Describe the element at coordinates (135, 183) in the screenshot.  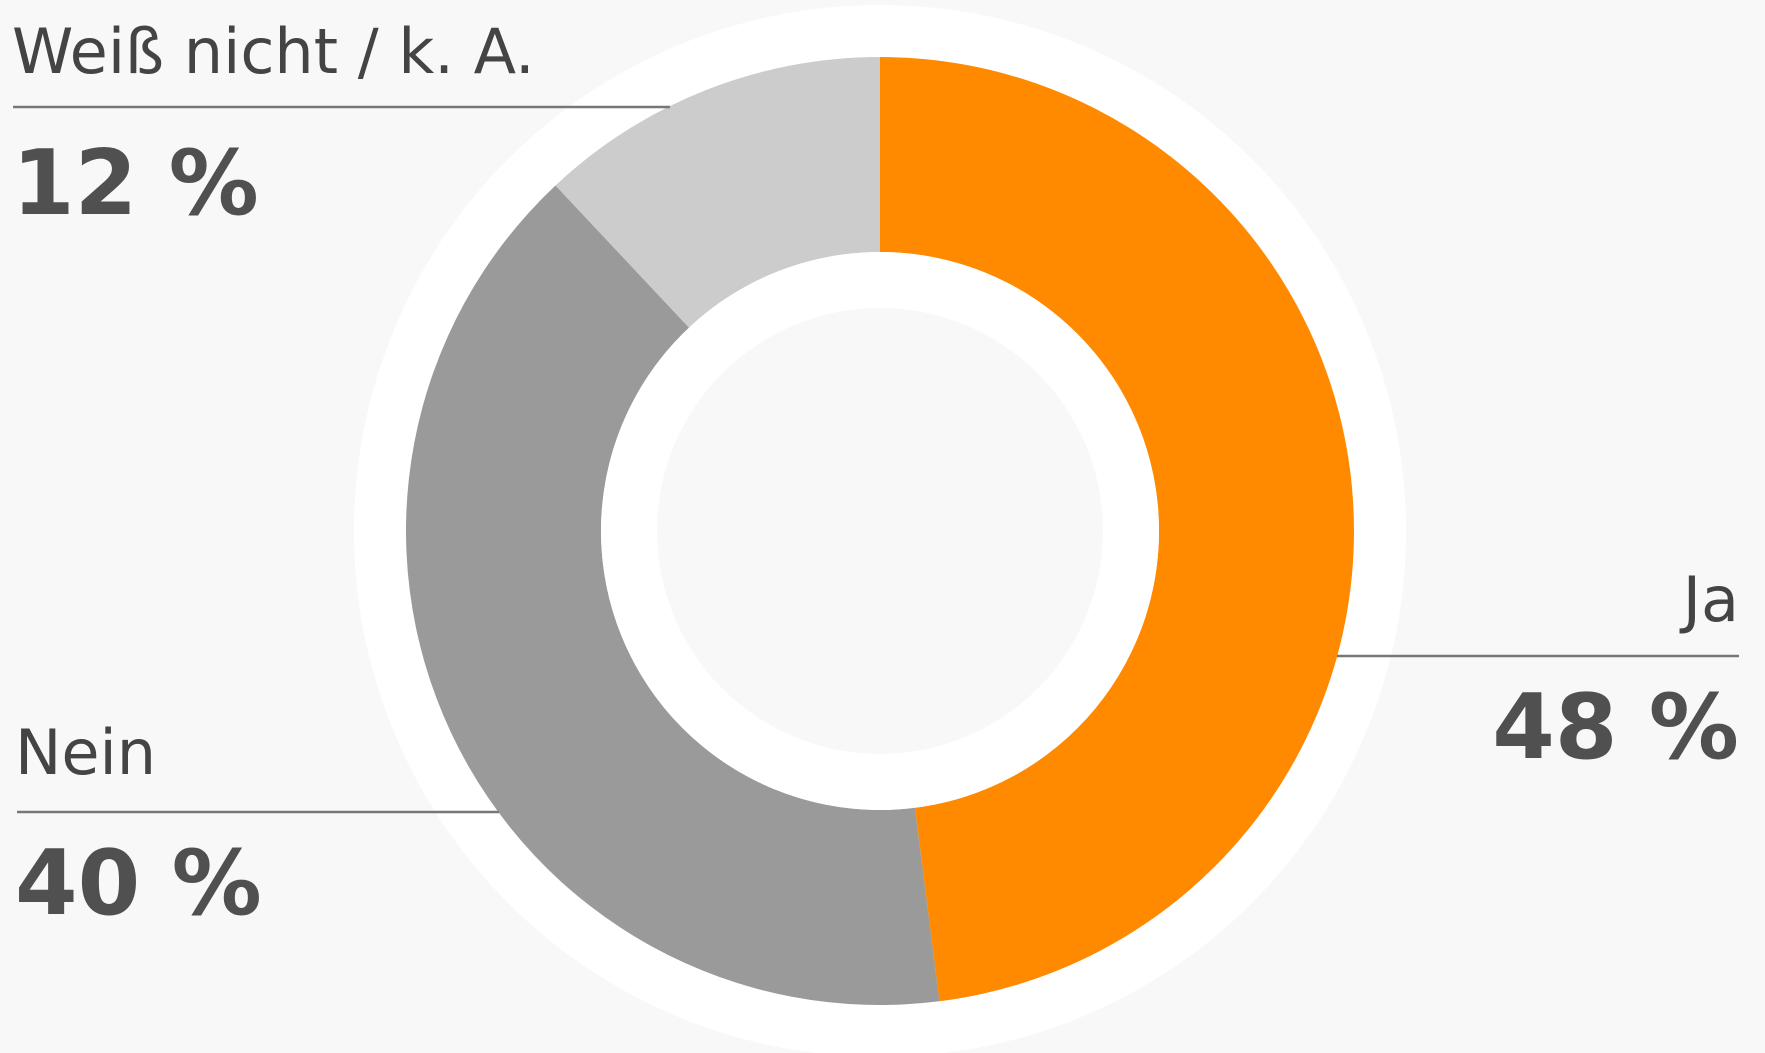
I see `value-label: 12 %` at that location.